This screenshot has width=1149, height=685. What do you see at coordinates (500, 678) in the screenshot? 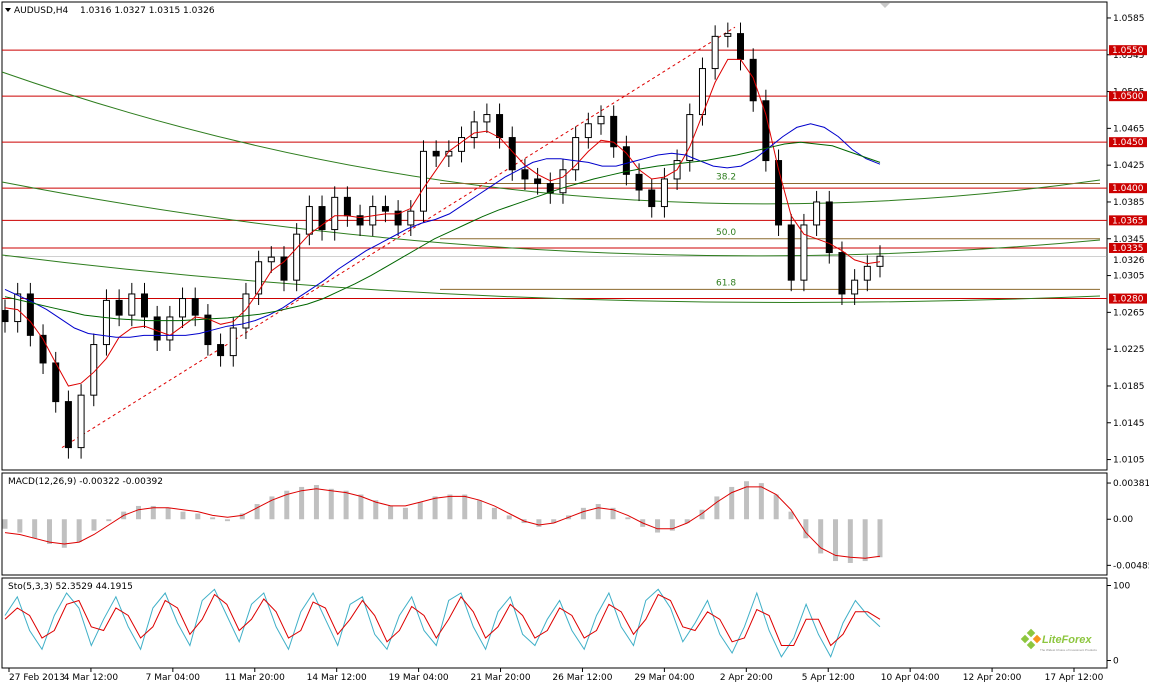
I see `time-tick-label: 21 Mar 20:00` at bounding box center [500, 678].